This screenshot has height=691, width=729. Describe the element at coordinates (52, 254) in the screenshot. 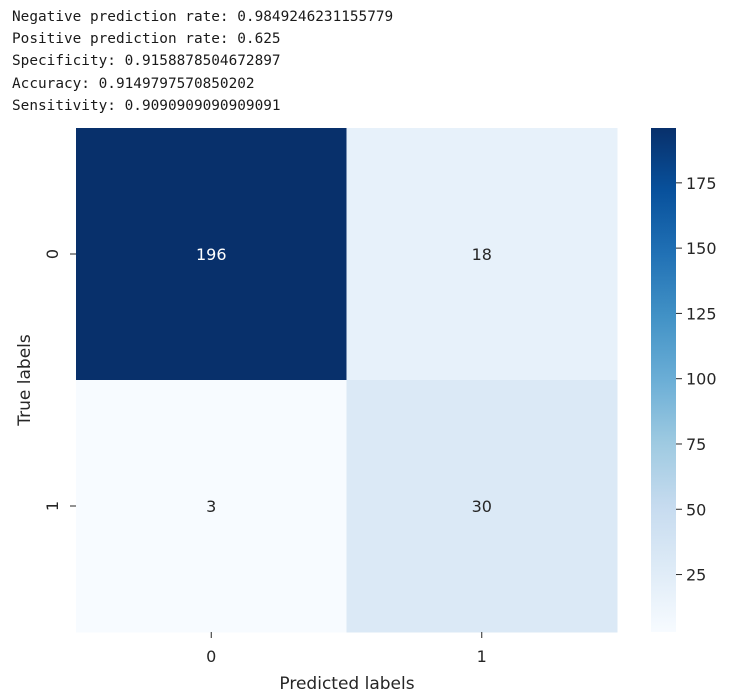

I see `y-tick-label: 0` at that location.